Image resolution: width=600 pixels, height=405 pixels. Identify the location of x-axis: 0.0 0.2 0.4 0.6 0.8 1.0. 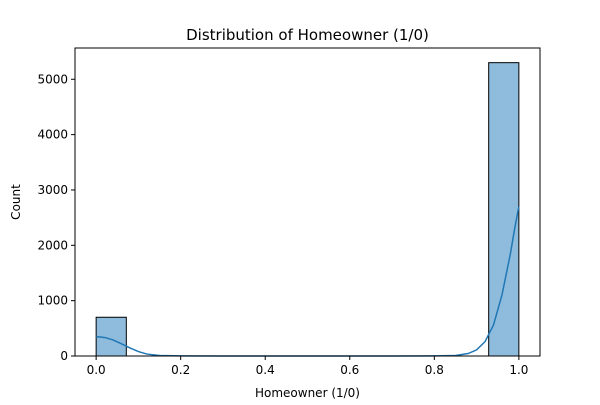
(307, 366).